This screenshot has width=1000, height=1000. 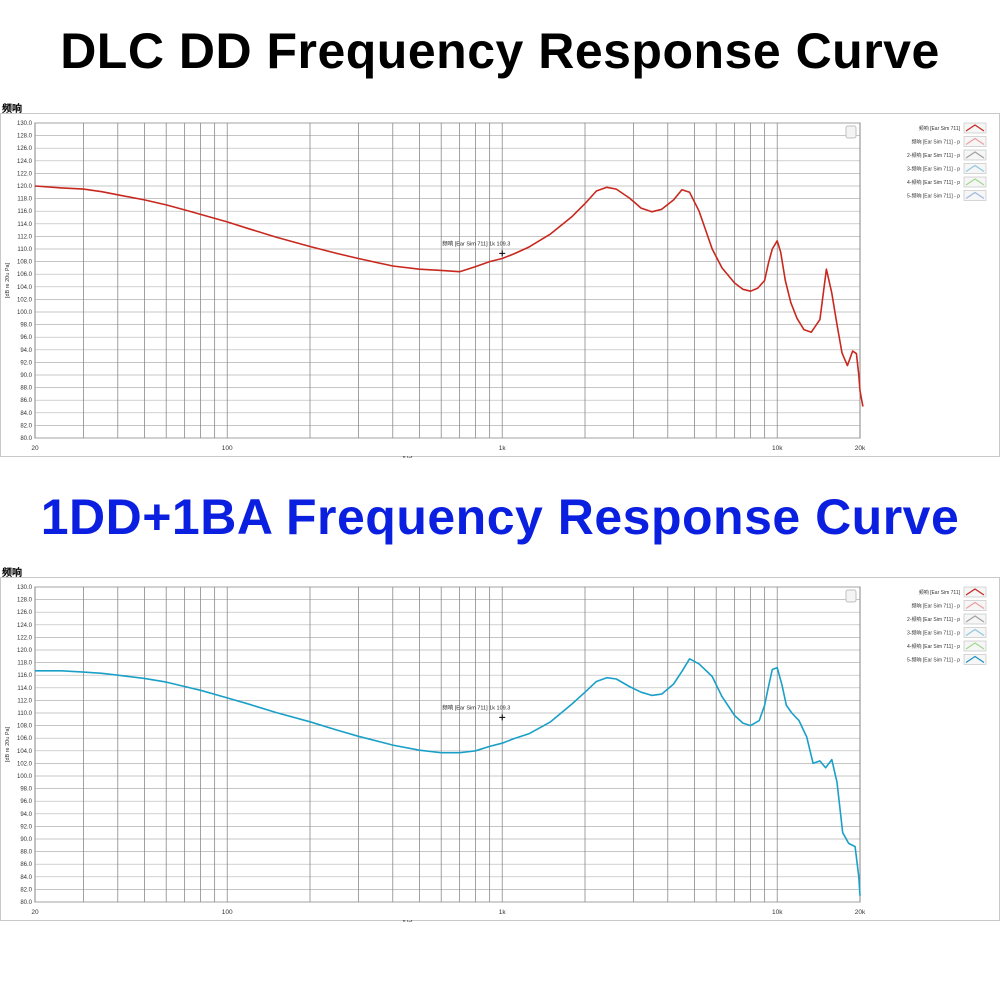 What do you see at coordinates (12, 573) in the screenshot?
I see `panel-label: 频响` at bounding box center [12, 573].